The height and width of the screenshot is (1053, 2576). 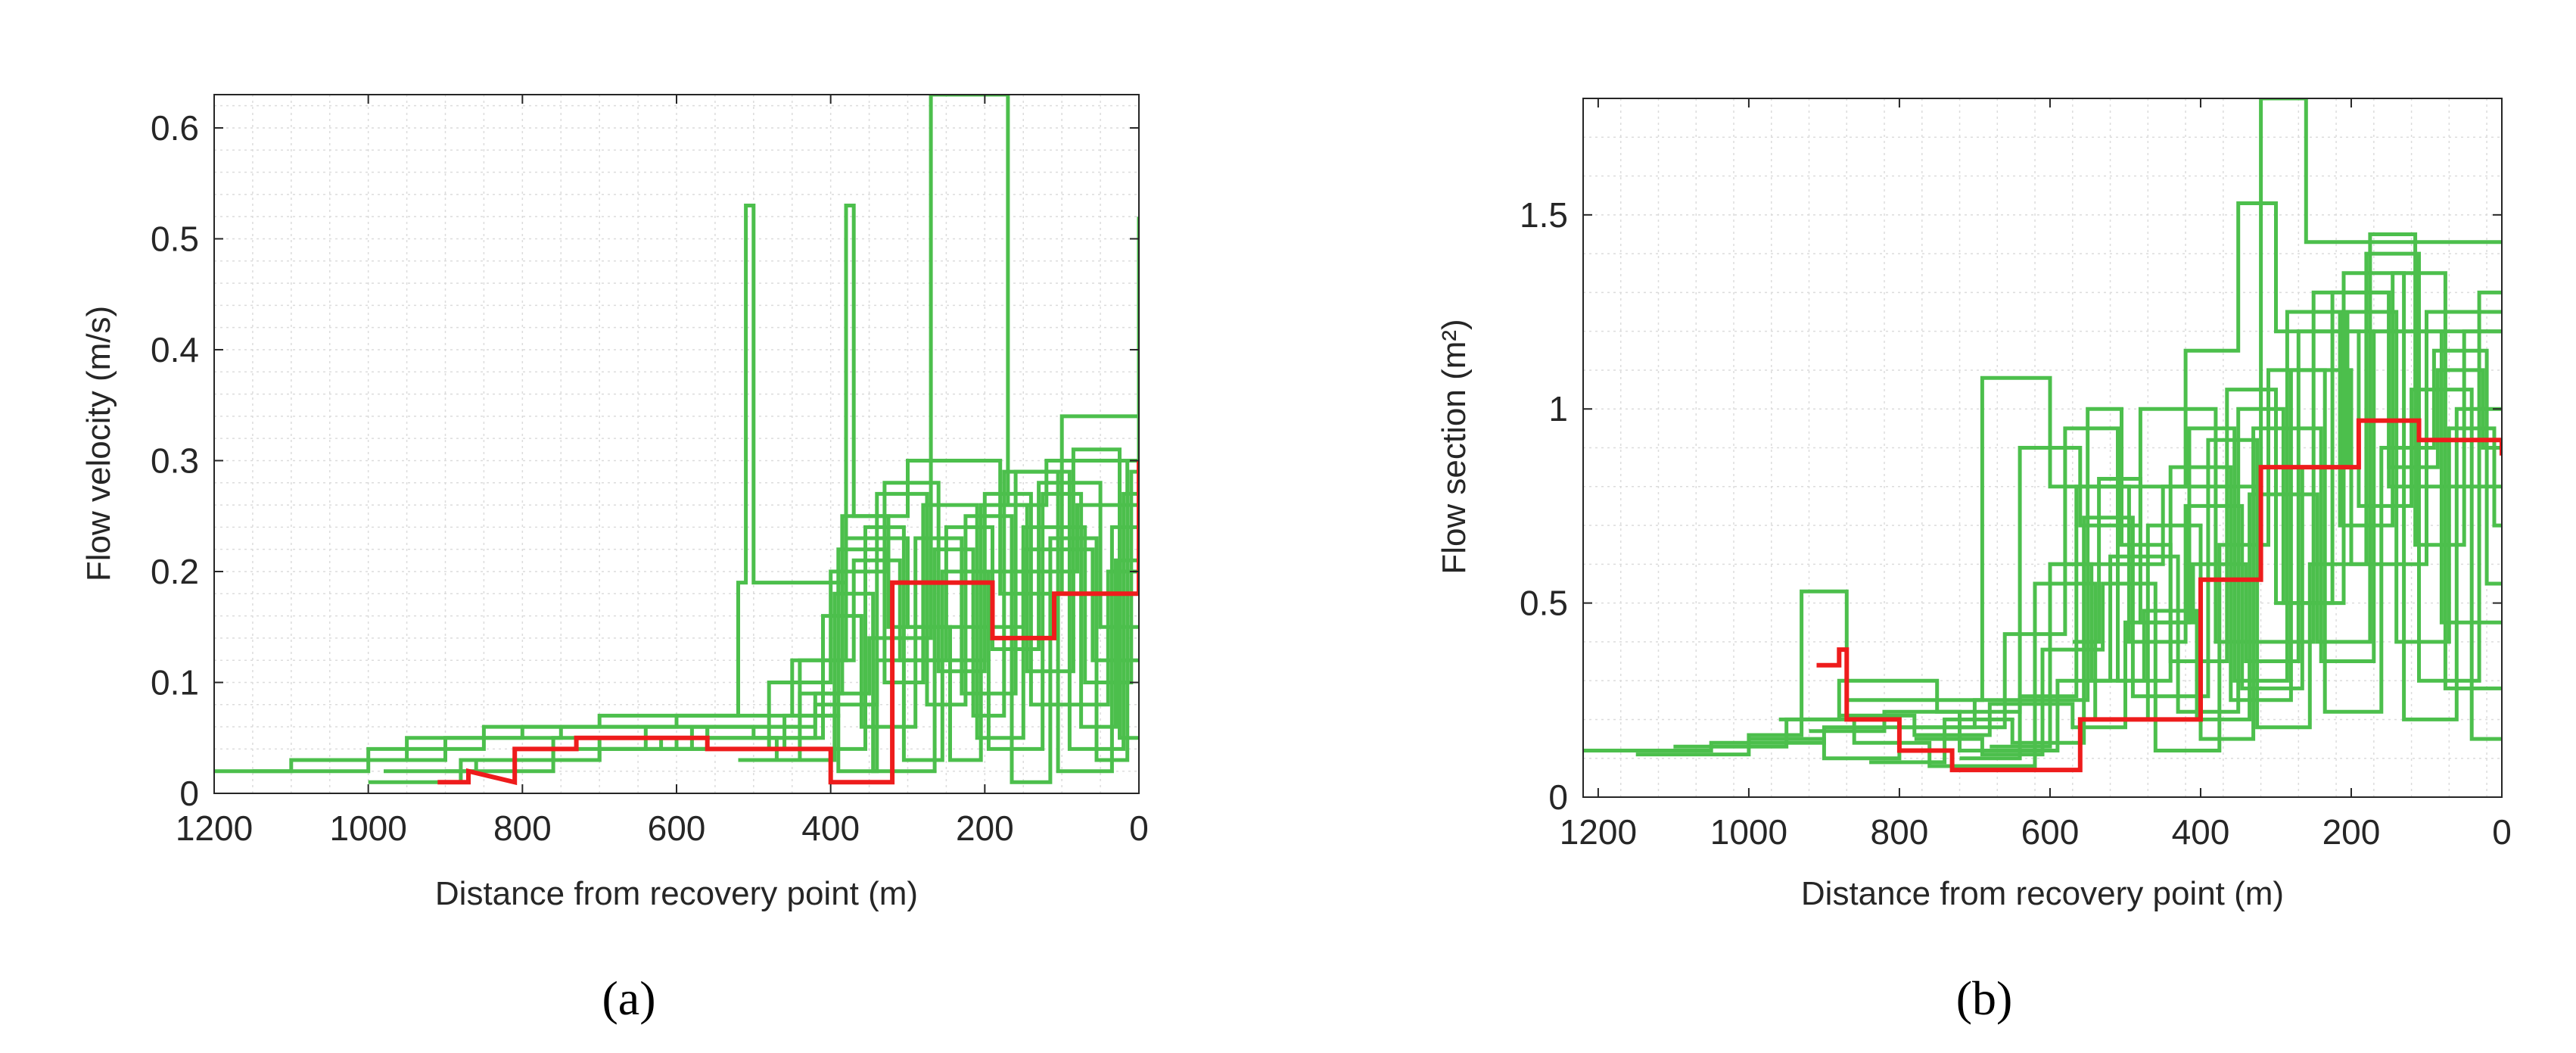 What do you see at coordinates (2042, 893) in the screenshot?
I see `x-axis-label-b: Distance from recovery point (m)` at bounding box center [2042, 893].